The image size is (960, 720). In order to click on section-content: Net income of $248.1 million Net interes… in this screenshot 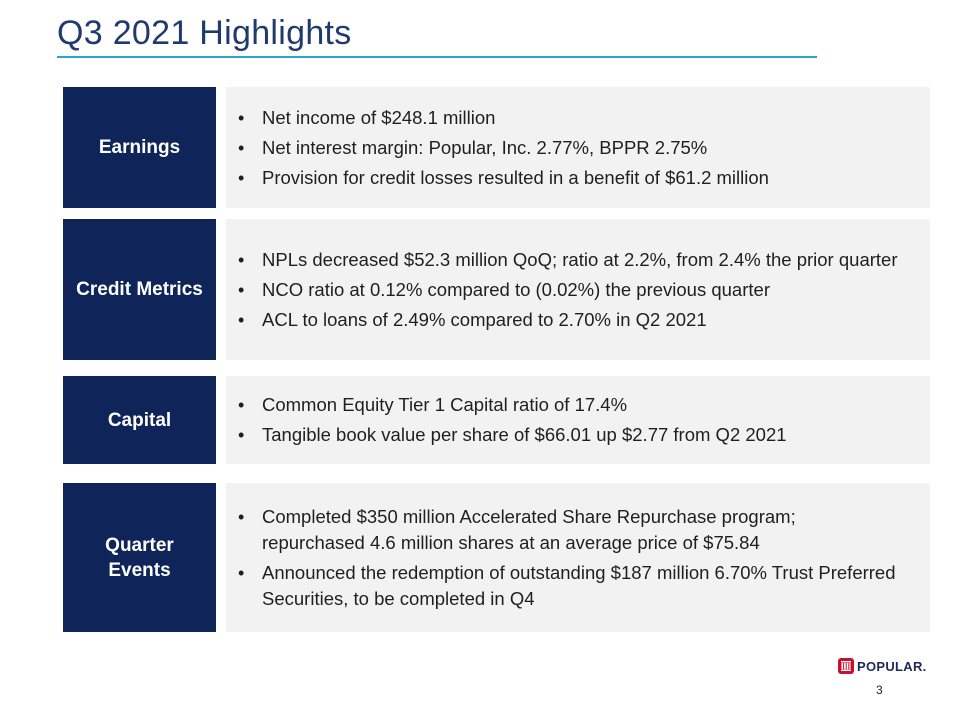, I will do `click(578, 147)`.